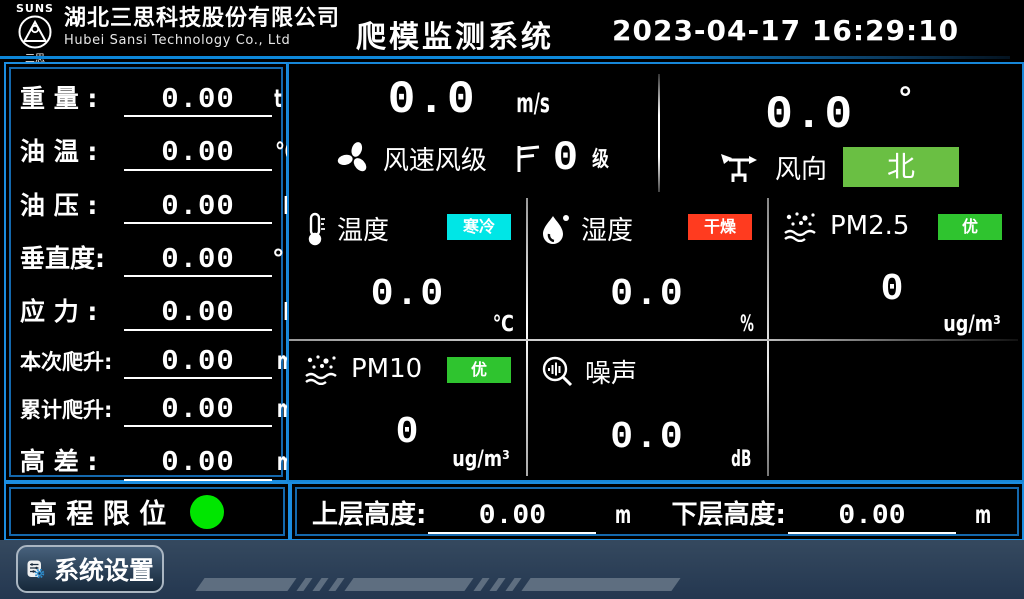 The image size is (1024, 599). Describe the element at coordinates (455, 37) in the screenshot. I see `page-title: 爬模监测系统` at that location.